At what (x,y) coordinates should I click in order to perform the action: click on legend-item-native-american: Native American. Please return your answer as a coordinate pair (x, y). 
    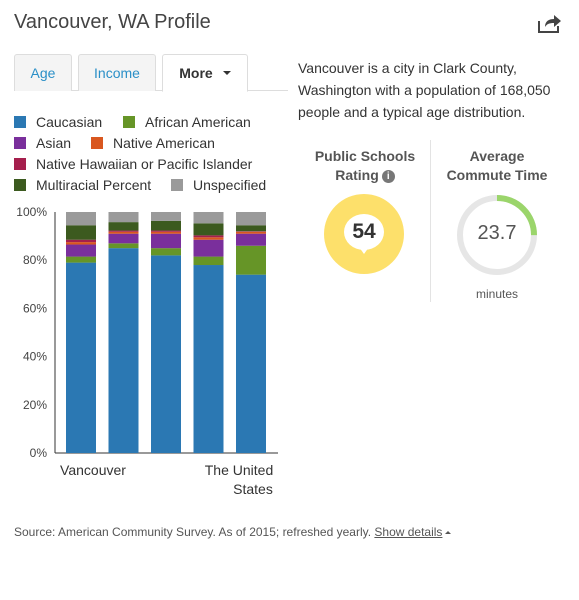
    Looking at the image, I should click on (153, 143).